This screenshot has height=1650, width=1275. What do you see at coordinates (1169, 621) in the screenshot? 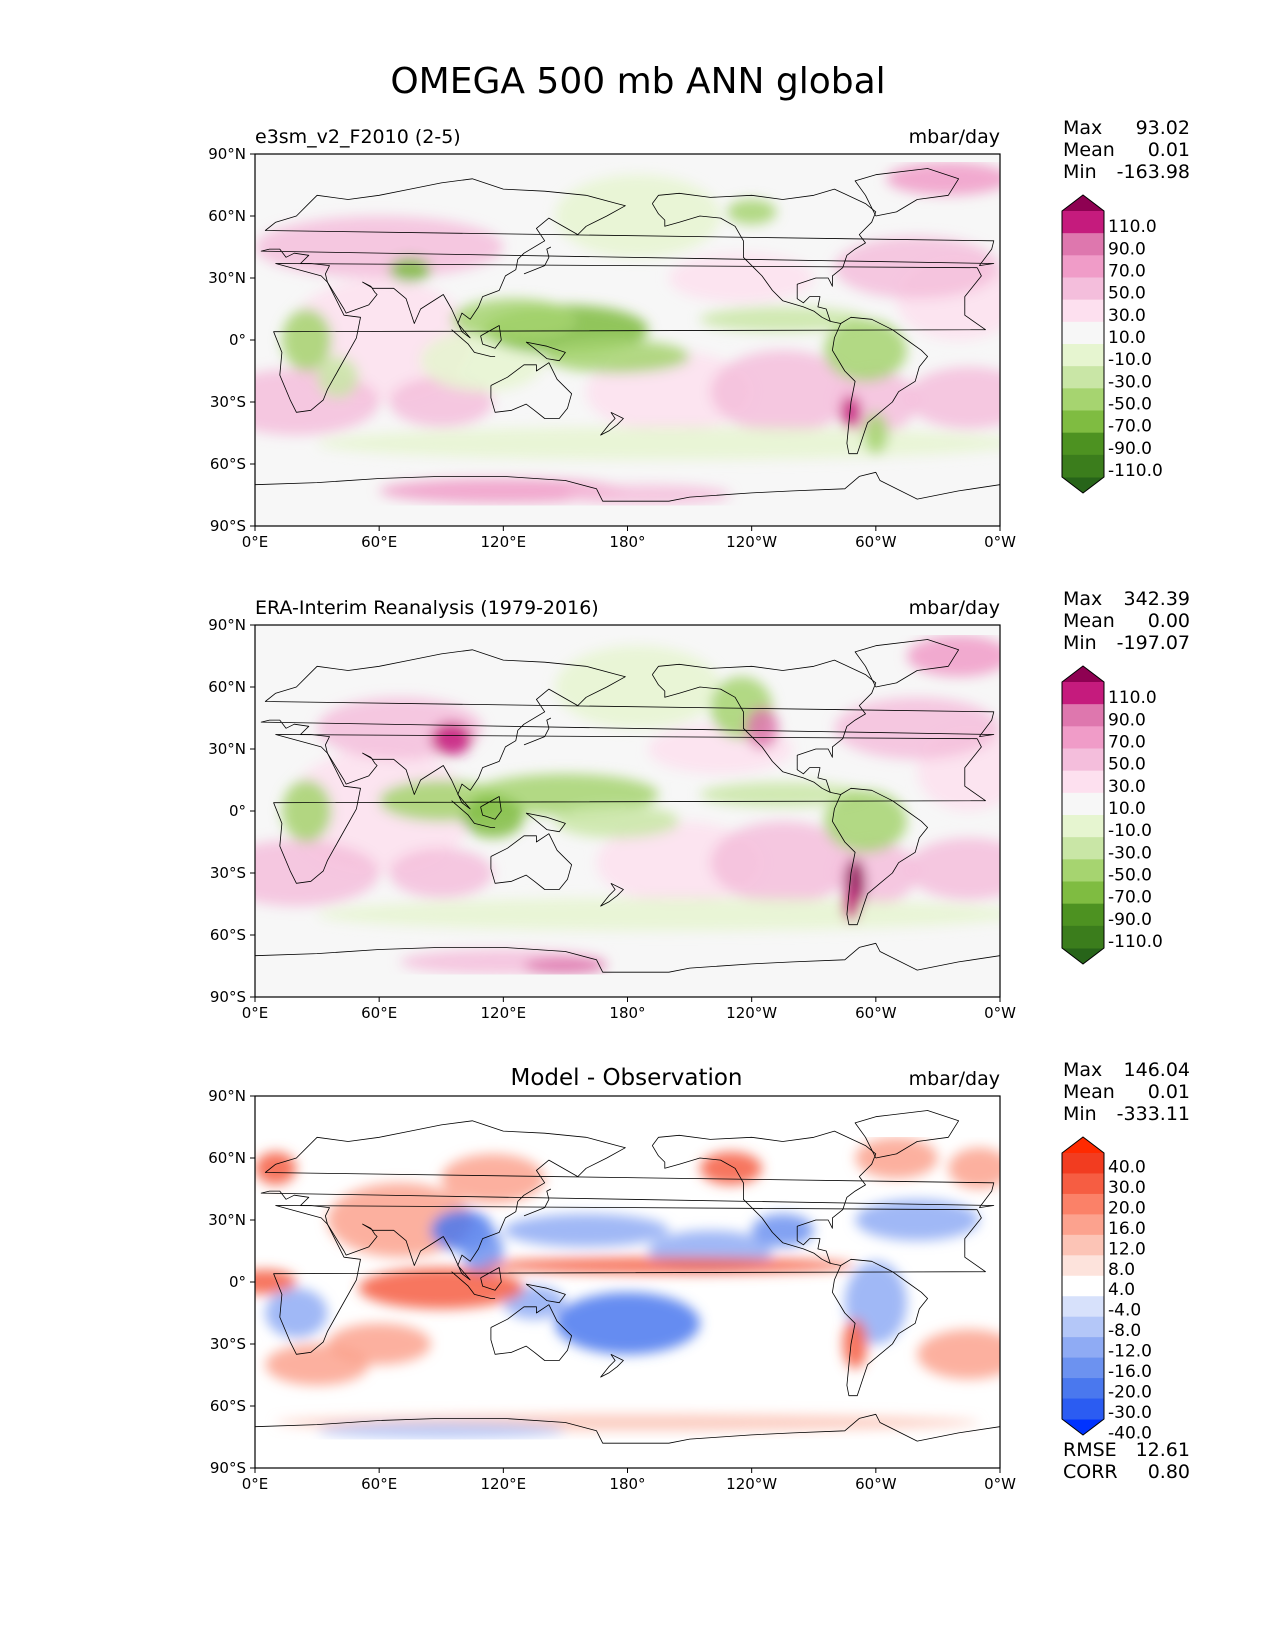
I see `stat-value: 0.00` at bounding box center [1169, 621].